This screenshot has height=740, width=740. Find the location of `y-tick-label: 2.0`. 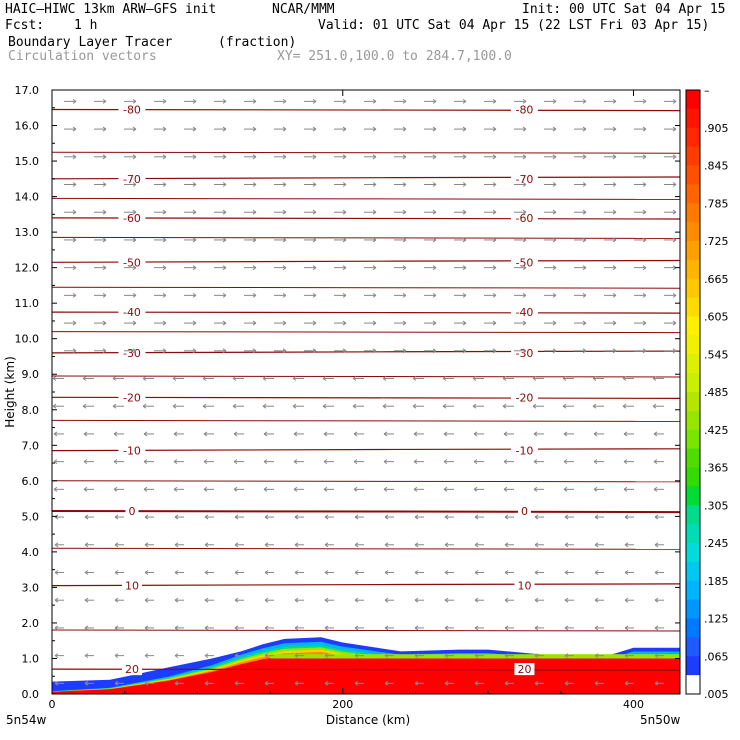

y-tick-label: 2.0 is located at coordinates (31, 623).